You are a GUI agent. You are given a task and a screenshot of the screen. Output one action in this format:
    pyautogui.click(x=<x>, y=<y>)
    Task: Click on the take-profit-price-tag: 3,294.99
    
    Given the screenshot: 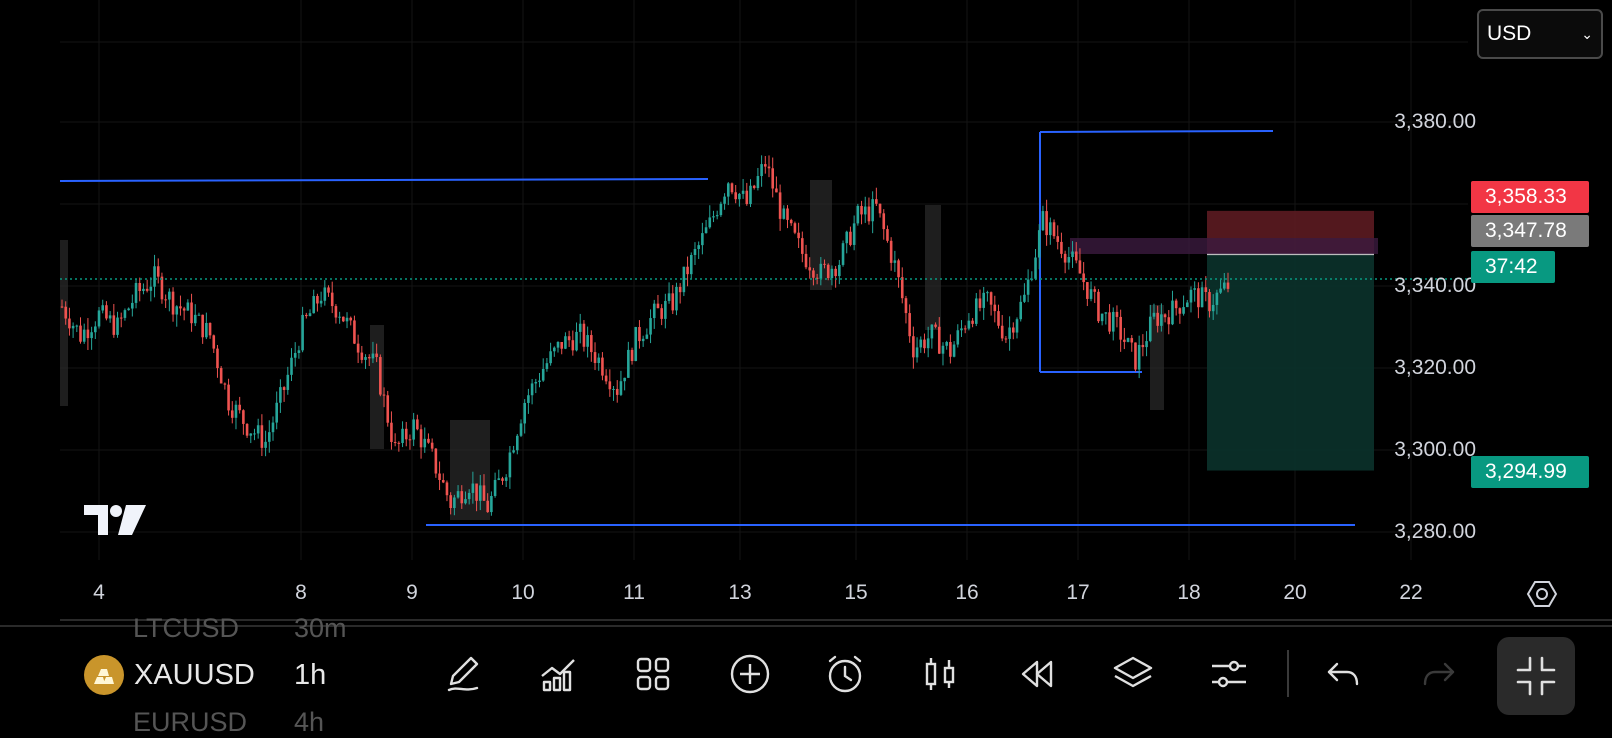 What is the action you would take?
    pyautogui.click(x=1530, y=472)
    